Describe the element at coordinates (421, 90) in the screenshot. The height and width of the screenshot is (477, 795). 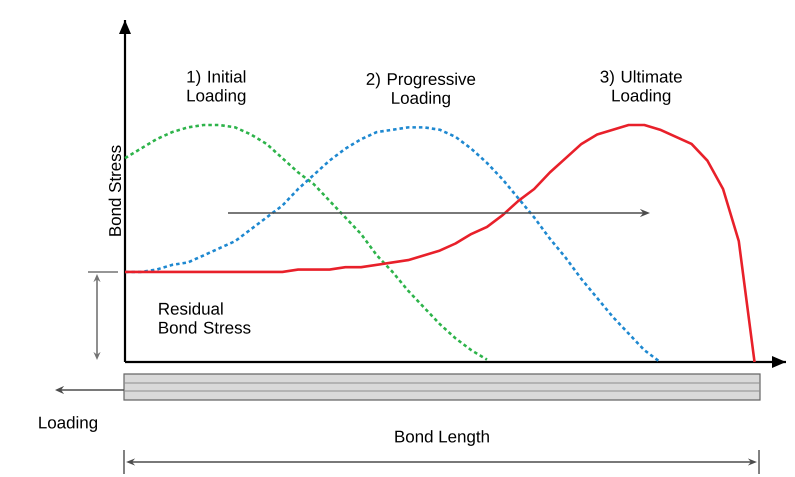
I see `series-label: 2) Progressive Loading` at that location.